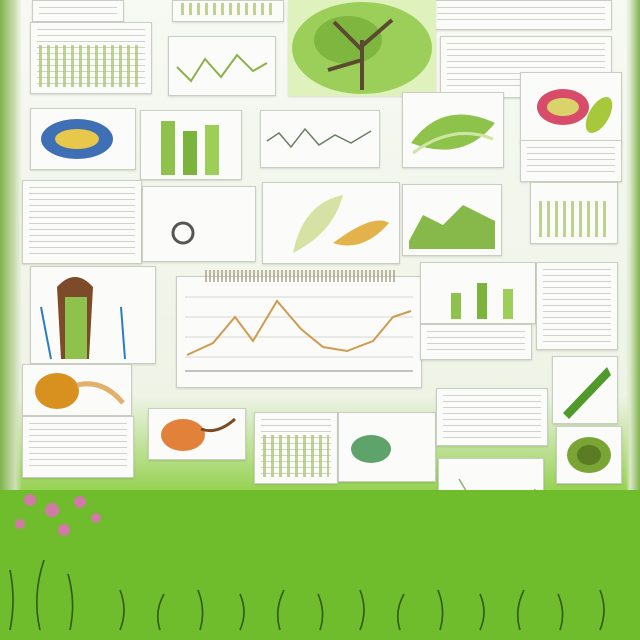 This screenshot has height=640, width=640. I want to click on left-vine-border, so click(11, 320).